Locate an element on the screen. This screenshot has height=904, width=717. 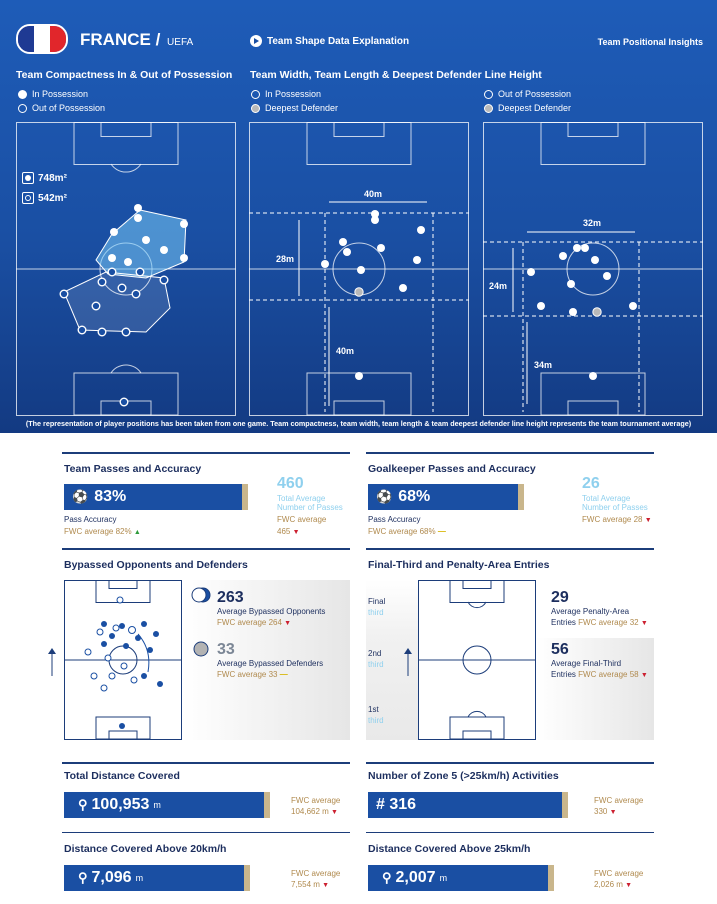
gk-passes-title: Goalkeeper Passes and Accuracy is located at coordinates (452, 469).